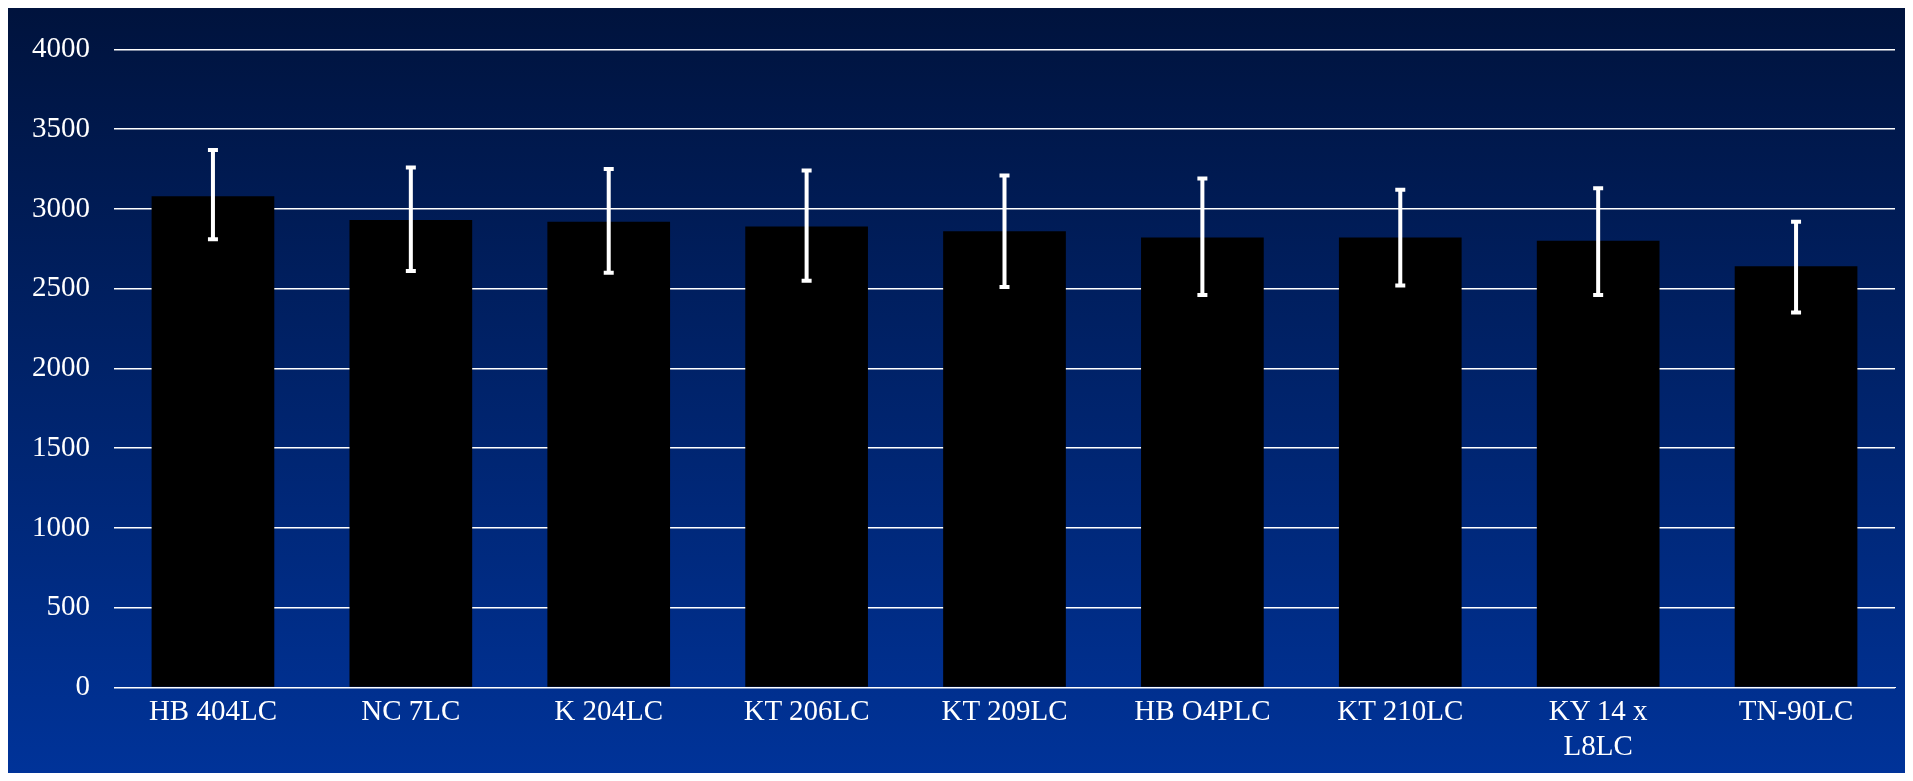 The width and height of the screenshot is (1913, 781). What do you see at coordinates (61, 47) in the screenshot?
I see `y-tick-label: 4000` at bounding box center [61, 47].